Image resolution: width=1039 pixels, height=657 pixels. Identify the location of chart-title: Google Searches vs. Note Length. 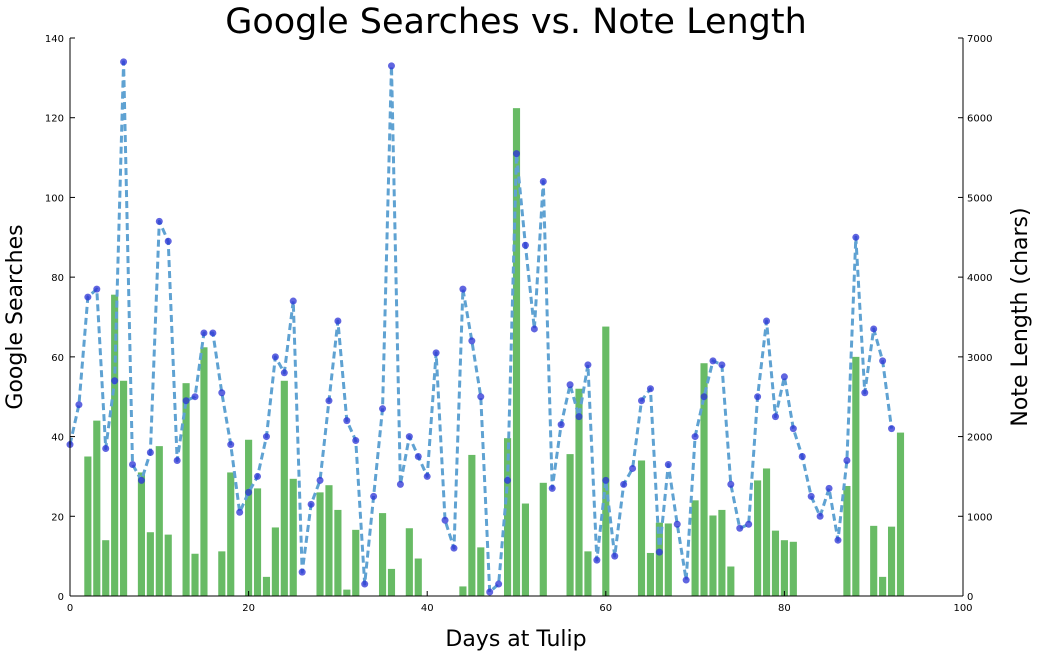
(516, 22).